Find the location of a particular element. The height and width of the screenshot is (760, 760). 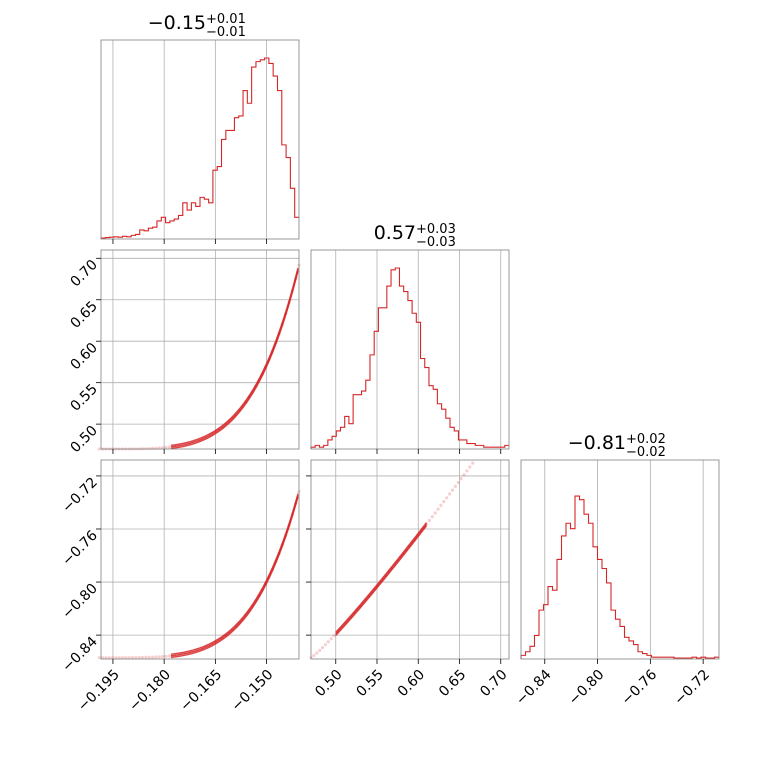

panel-1-1: 0.57 +0.03−0.03 is located at coordinates (410, 338).